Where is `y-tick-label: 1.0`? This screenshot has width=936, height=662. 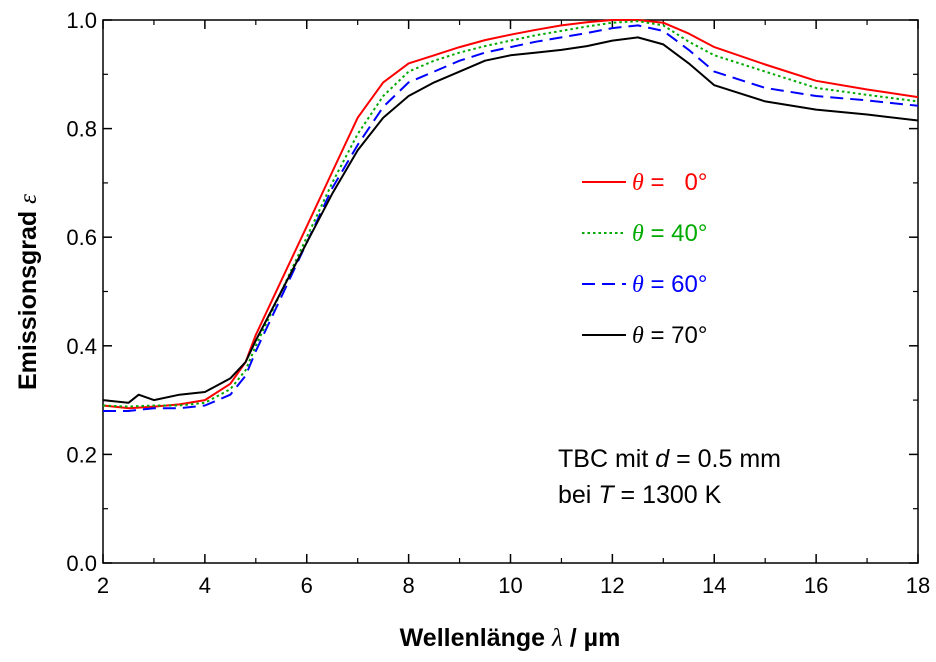 y-tick-label: 1.0 is located at coordinates (81, 20).